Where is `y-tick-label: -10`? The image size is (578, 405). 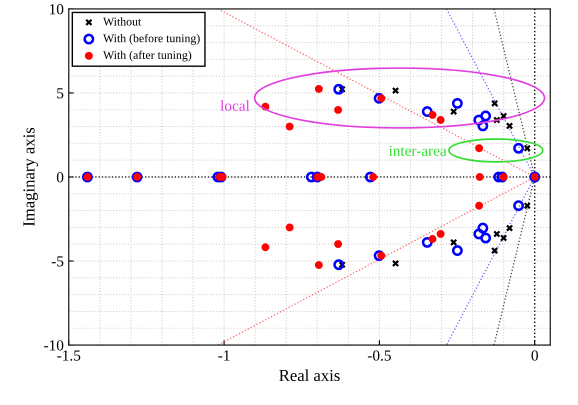 y-tick-label: -10 is located at coordinates (54, 345).